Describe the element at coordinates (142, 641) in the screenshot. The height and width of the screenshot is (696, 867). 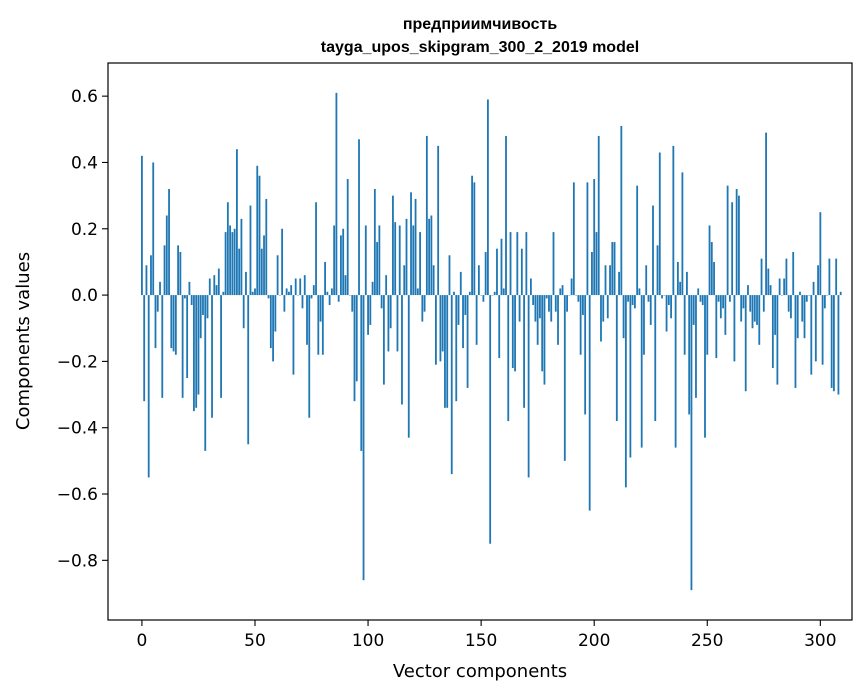
I see `x-tick-label: 0` at that location.